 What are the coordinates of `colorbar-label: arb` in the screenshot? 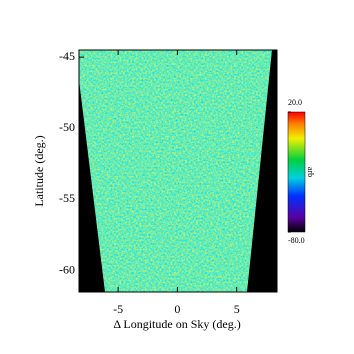 It's located at (310, 172).